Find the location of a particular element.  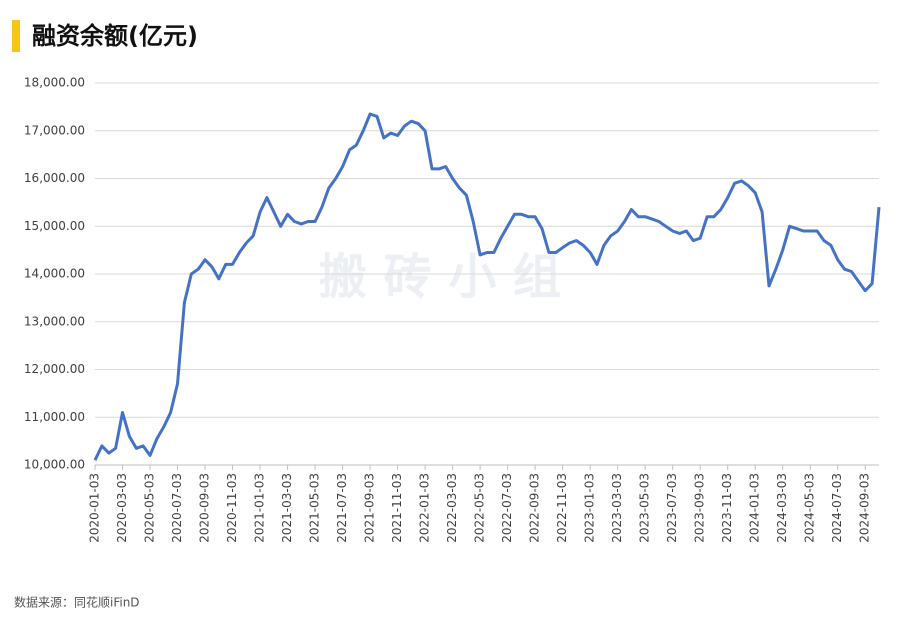

y-tick-label: 10,000.00 is located at coordinates (54, 465).